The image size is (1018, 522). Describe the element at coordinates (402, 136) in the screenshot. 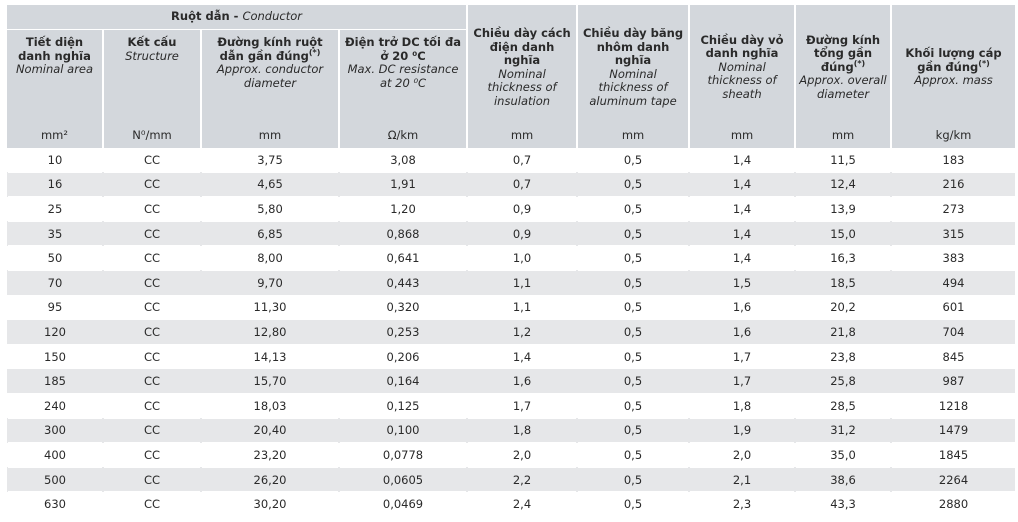

I see `unit-label: Ω/km` at that location.